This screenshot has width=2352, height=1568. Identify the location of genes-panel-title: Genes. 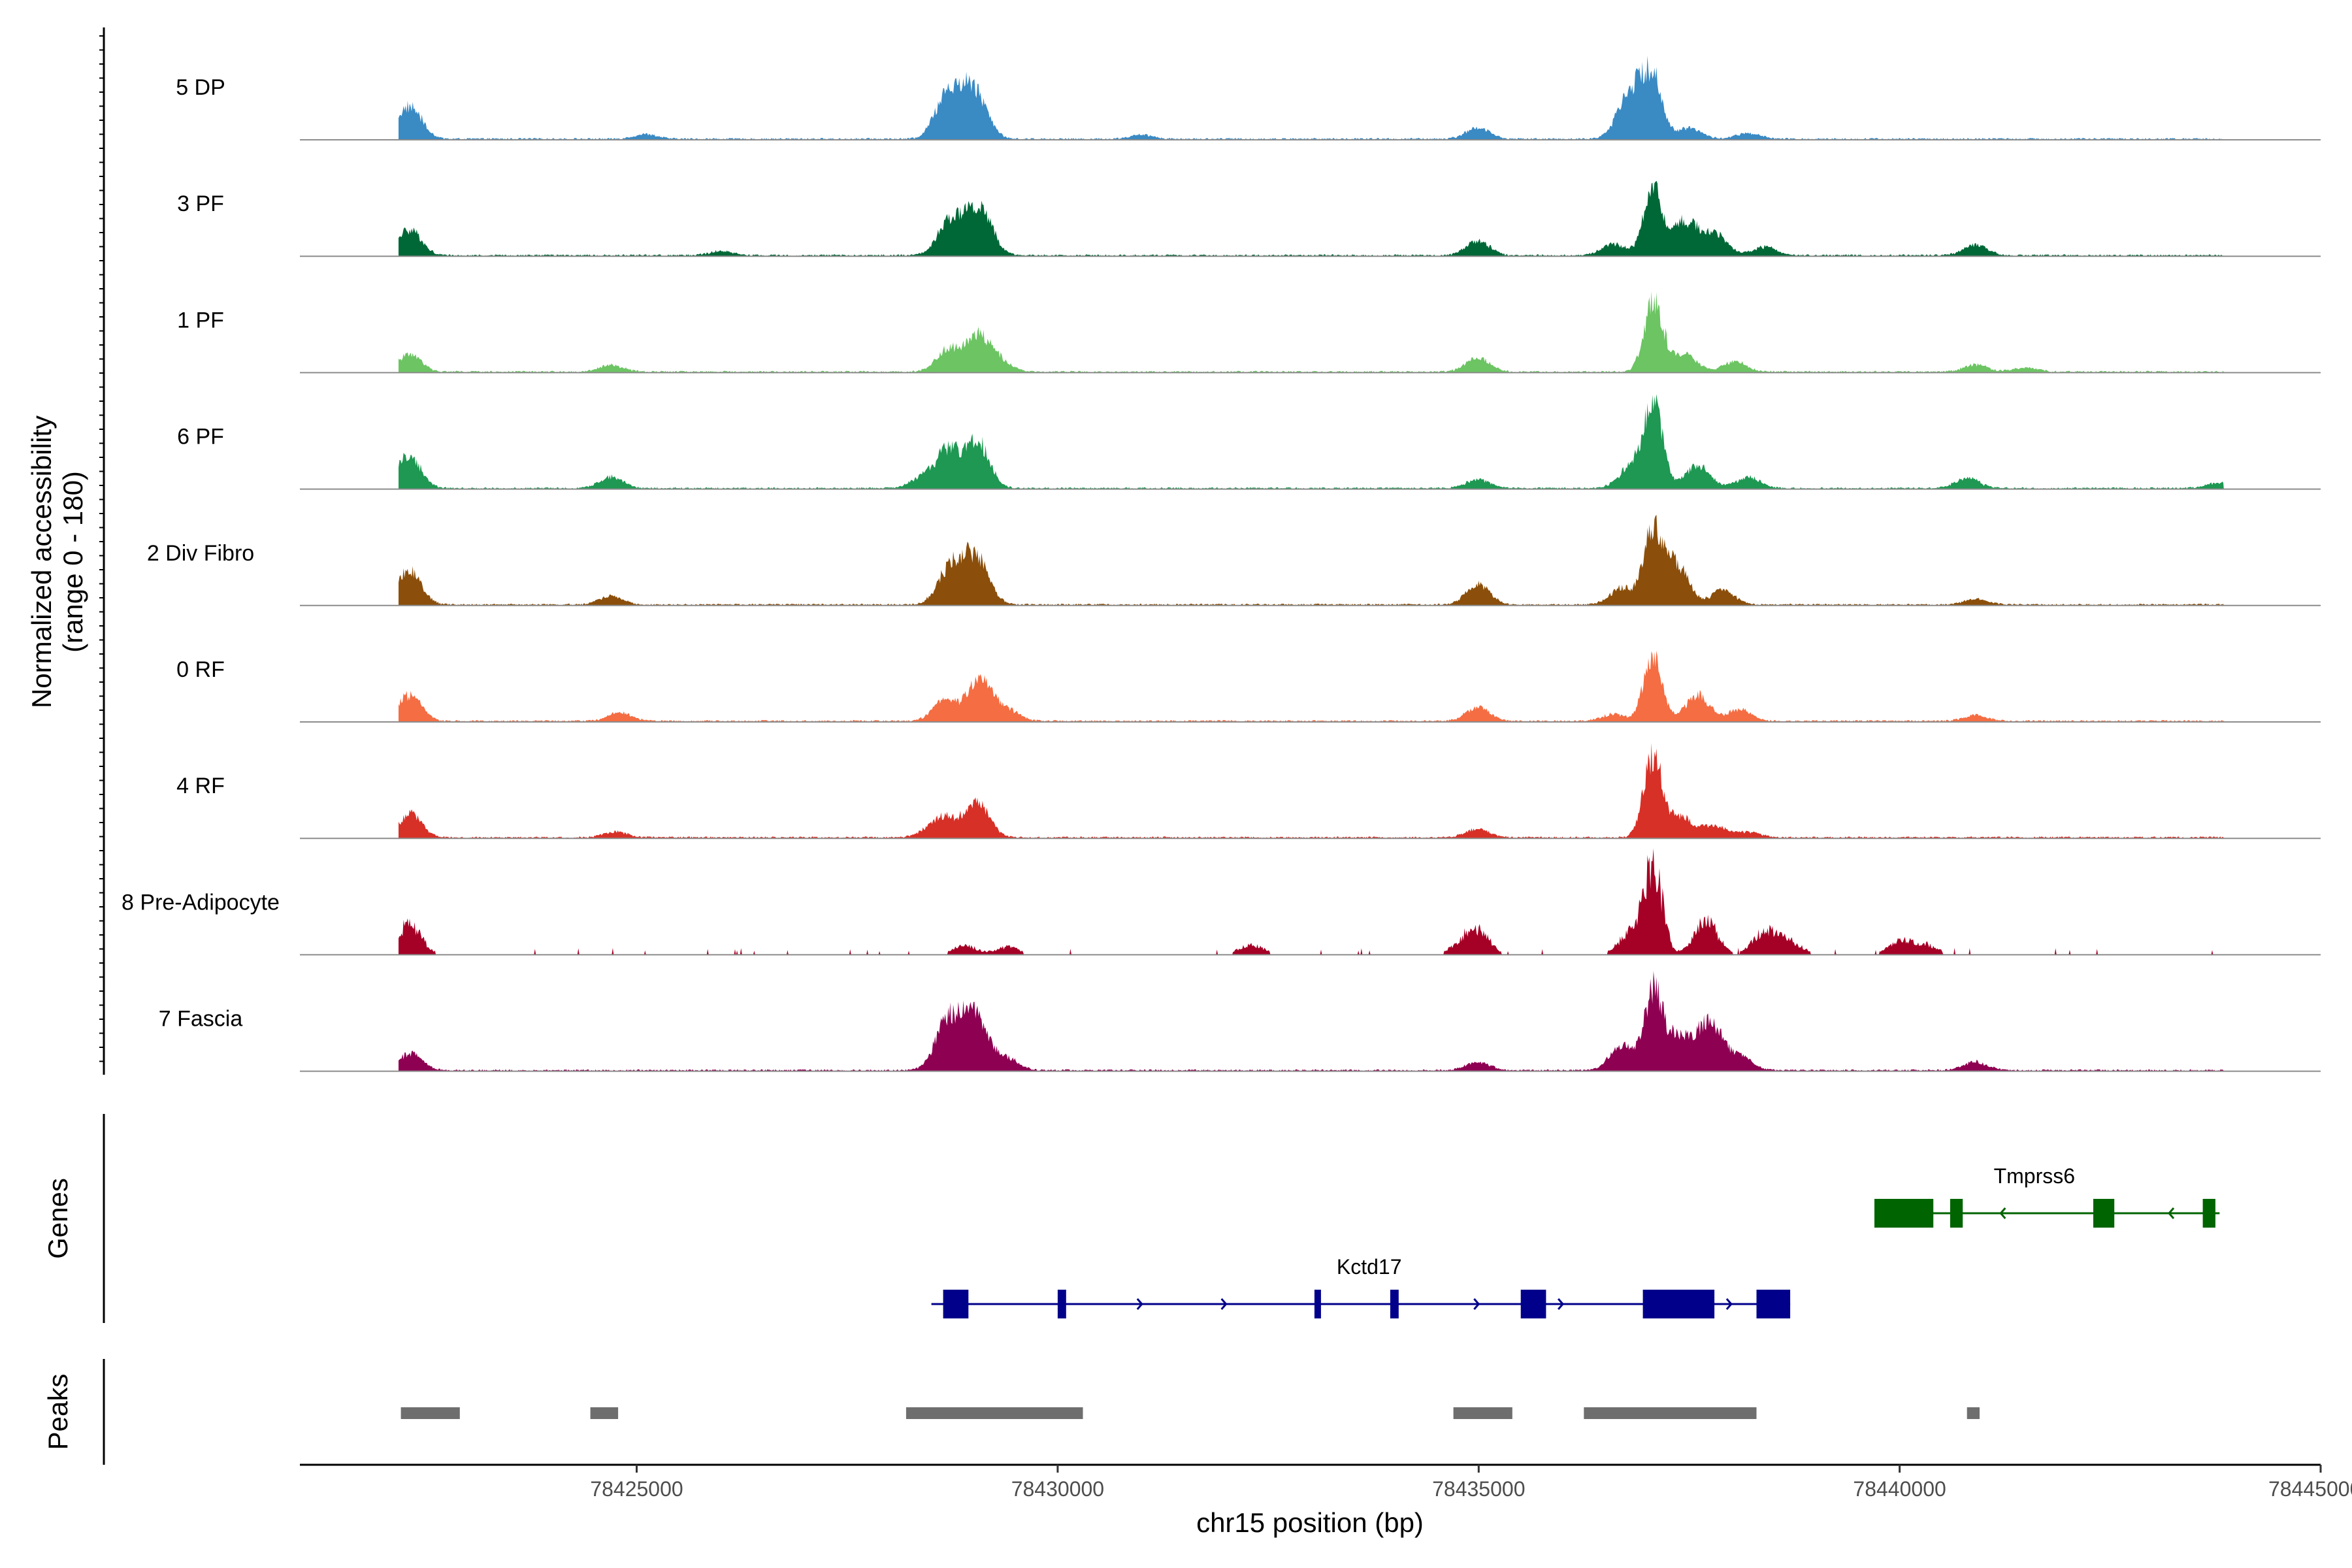
(57, 1218).